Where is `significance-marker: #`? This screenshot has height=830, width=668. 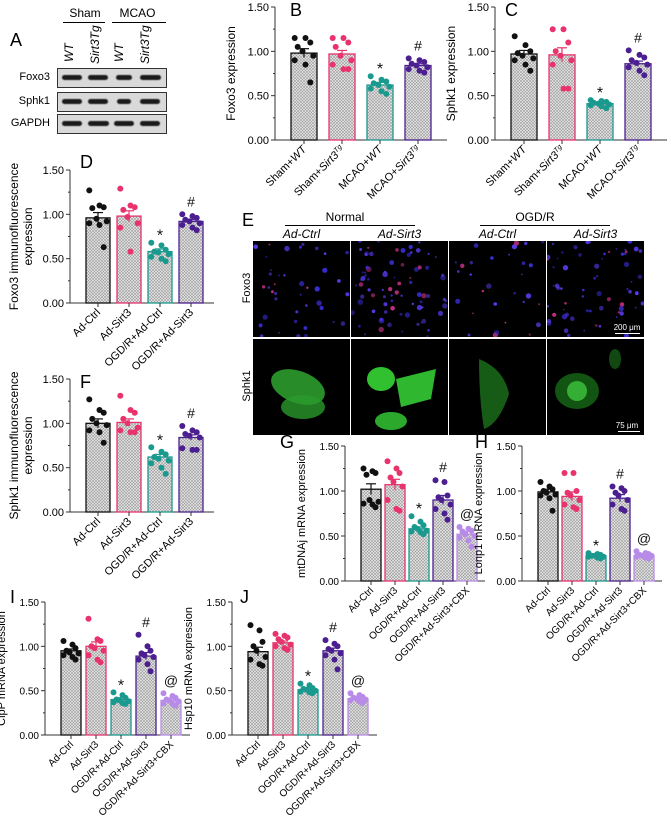 significance-marker: # is located at coordinates (443, 467).